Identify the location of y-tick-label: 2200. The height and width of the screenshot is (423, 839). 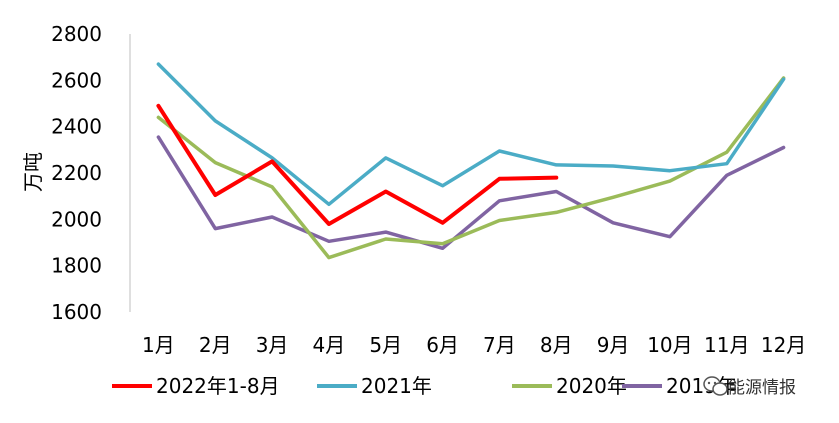
(76, 173).